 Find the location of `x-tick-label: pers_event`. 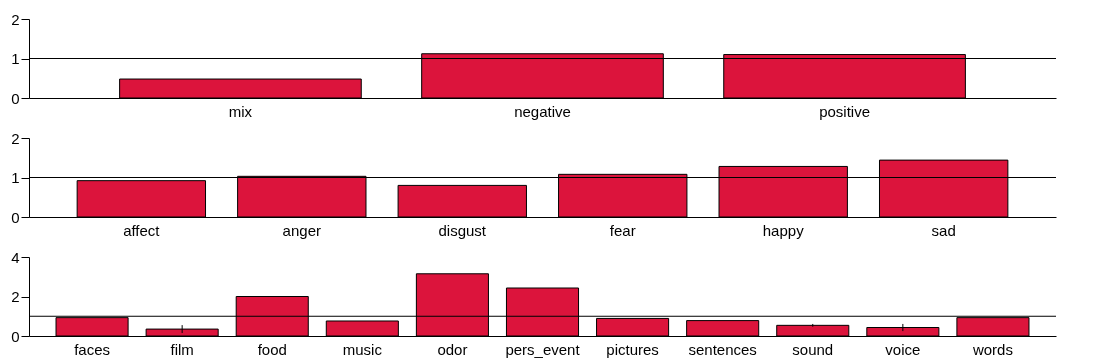

x-tick-label: pers_event is located at coordinates (543, 349).